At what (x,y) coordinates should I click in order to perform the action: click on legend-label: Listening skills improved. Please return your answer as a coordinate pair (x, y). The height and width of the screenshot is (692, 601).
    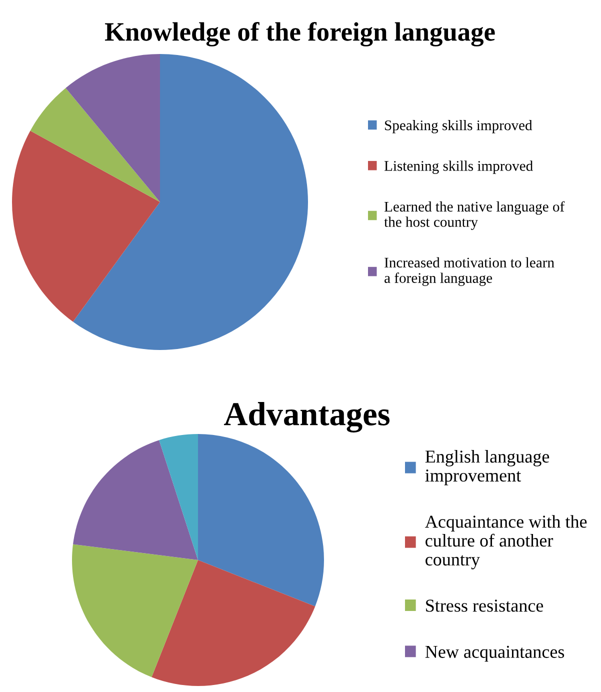
    Looking at the image, I should click on (458, 167).